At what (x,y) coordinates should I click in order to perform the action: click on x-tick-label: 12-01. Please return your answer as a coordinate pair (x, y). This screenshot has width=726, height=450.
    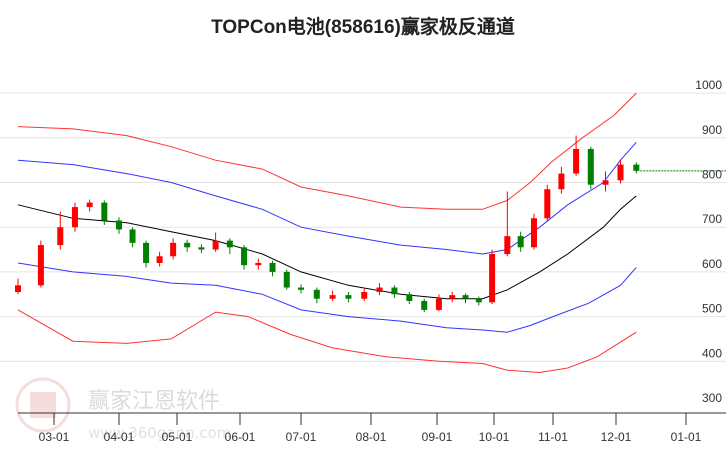
    Looking at the image, I should click on (616, 437).